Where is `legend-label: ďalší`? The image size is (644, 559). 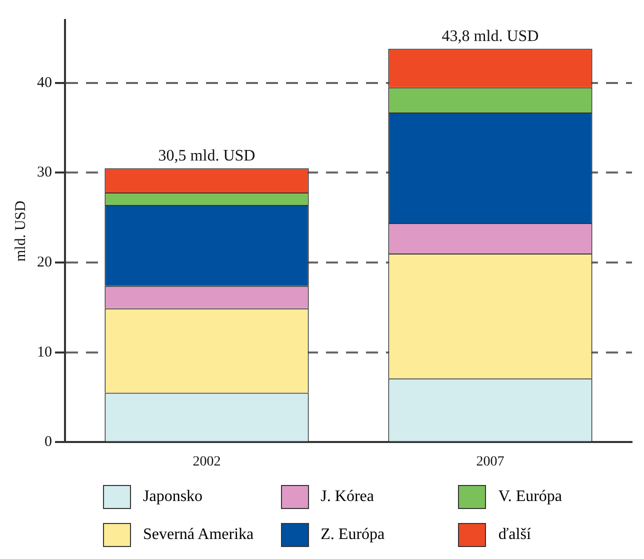 legend-label: ďalší is located at coordinates (514, 535).